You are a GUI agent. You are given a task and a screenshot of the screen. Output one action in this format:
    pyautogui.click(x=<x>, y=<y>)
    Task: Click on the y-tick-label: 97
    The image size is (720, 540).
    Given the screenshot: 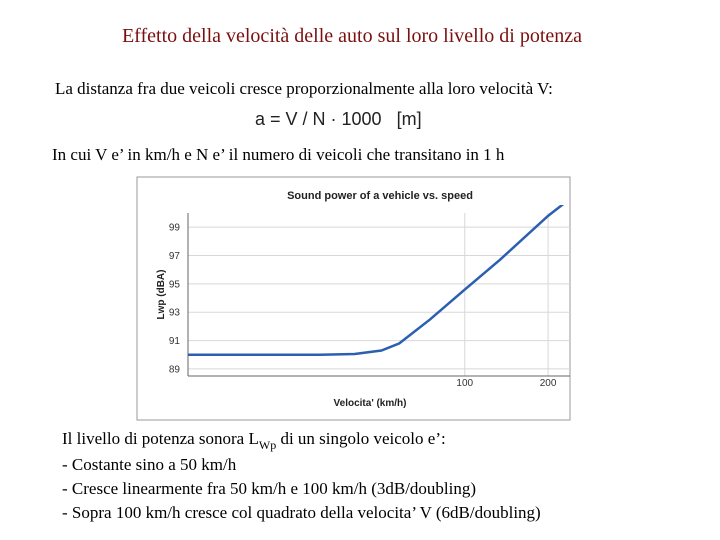 What is the action you would take?
    pyautogui.click(x=175, y=256)
    